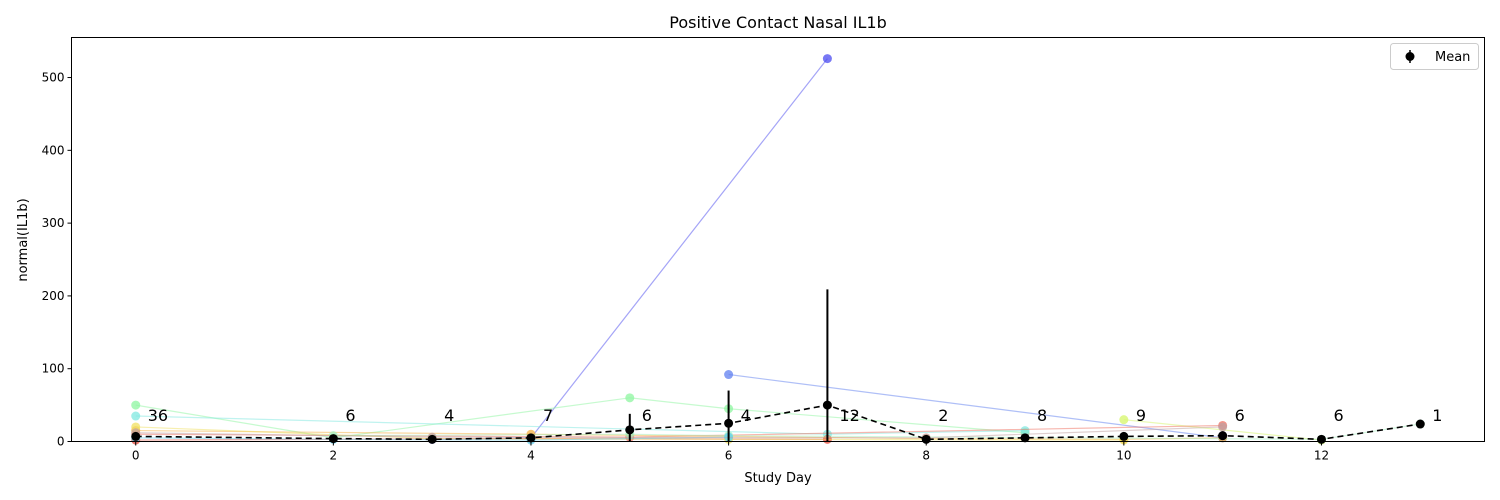  I want to click on count-label-3: 4, so click(449, 415).